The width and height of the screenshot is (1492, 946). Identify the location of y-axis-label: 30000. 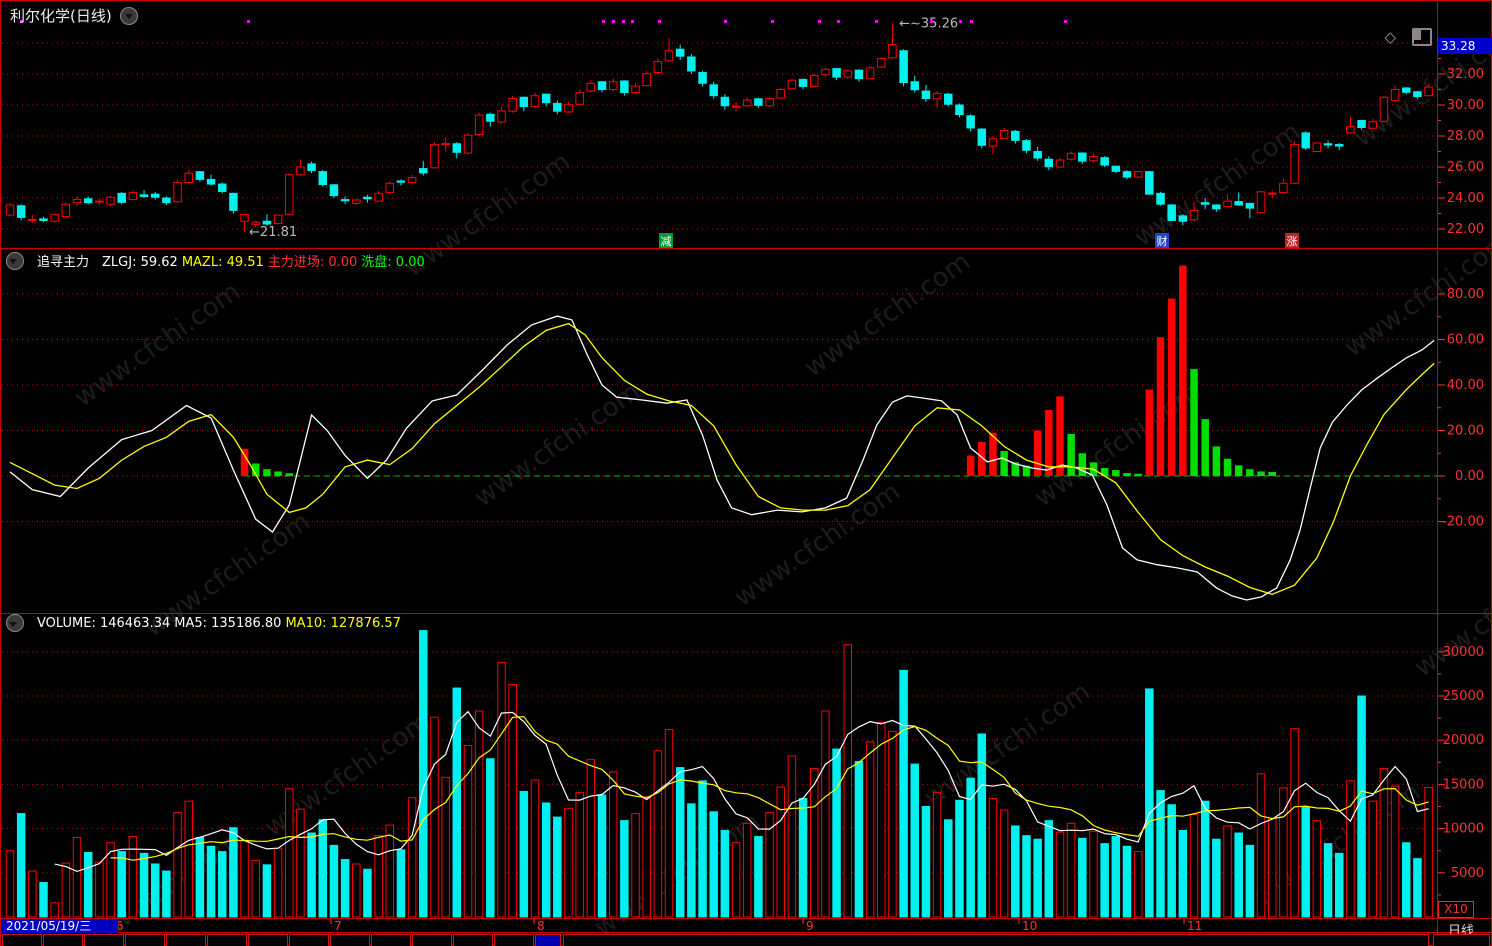
(1463, 652).